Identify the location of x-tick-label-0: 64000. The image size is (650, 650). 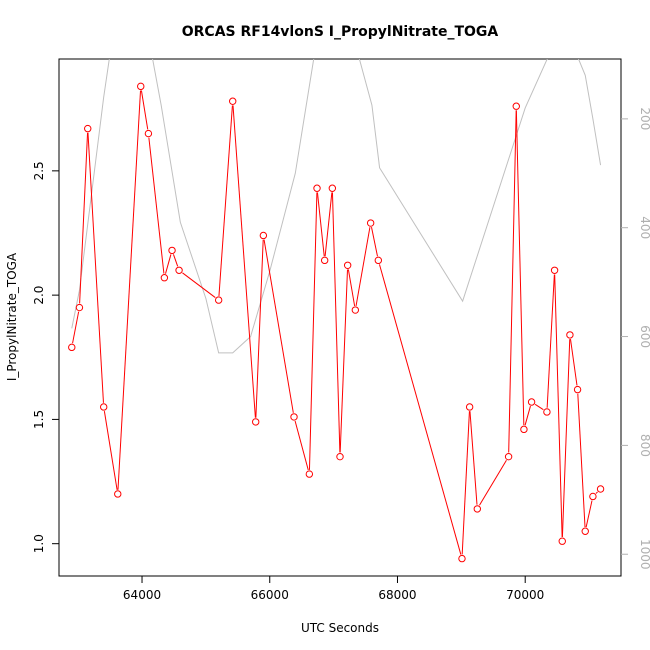
(142, 595).